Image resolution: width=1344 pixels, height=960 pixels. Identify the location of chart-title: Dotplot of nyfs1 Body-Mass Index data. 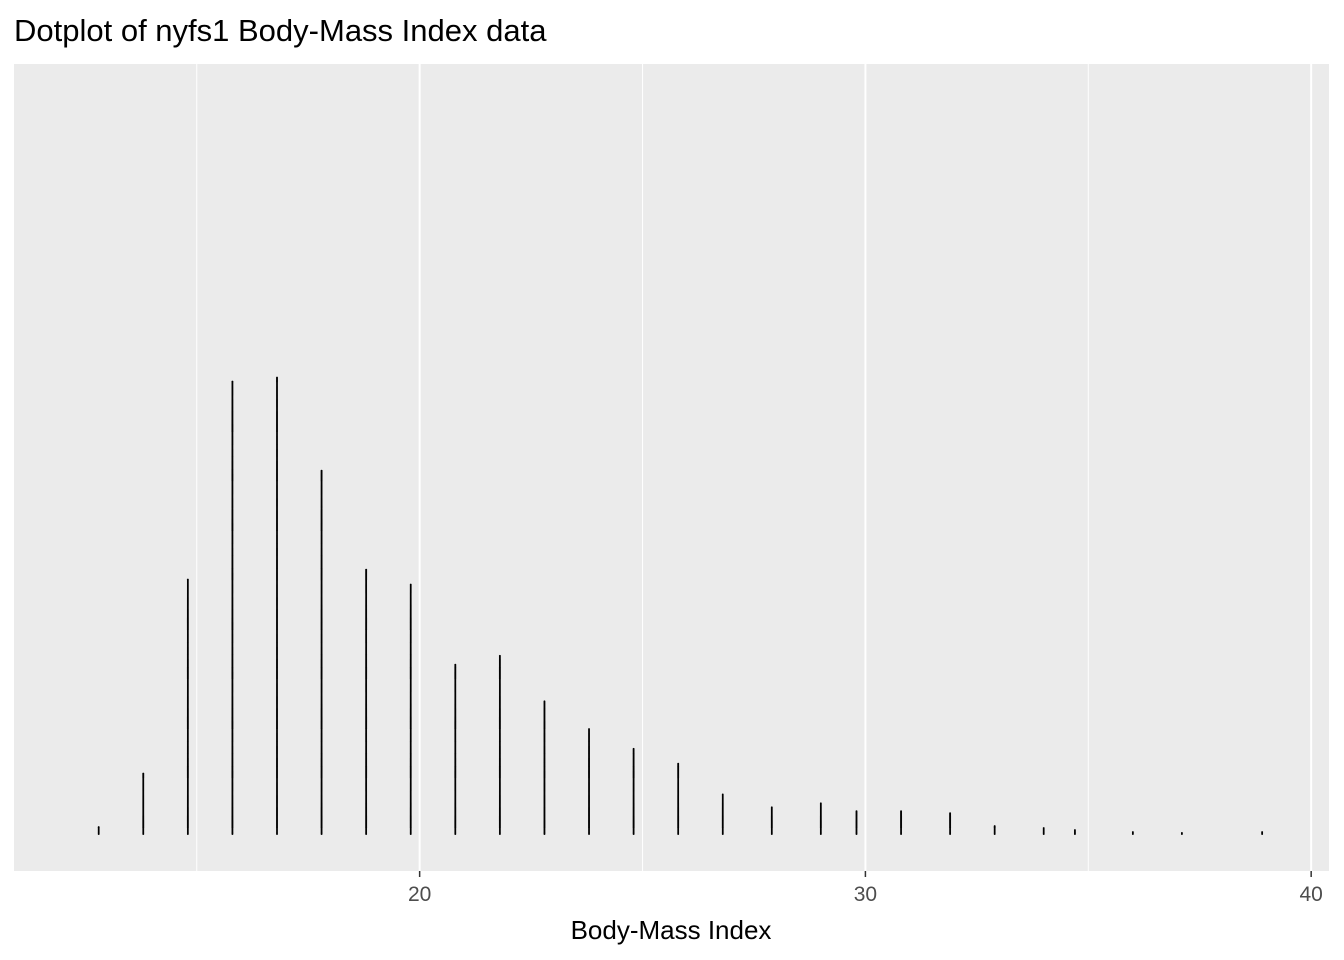
(280, 30).